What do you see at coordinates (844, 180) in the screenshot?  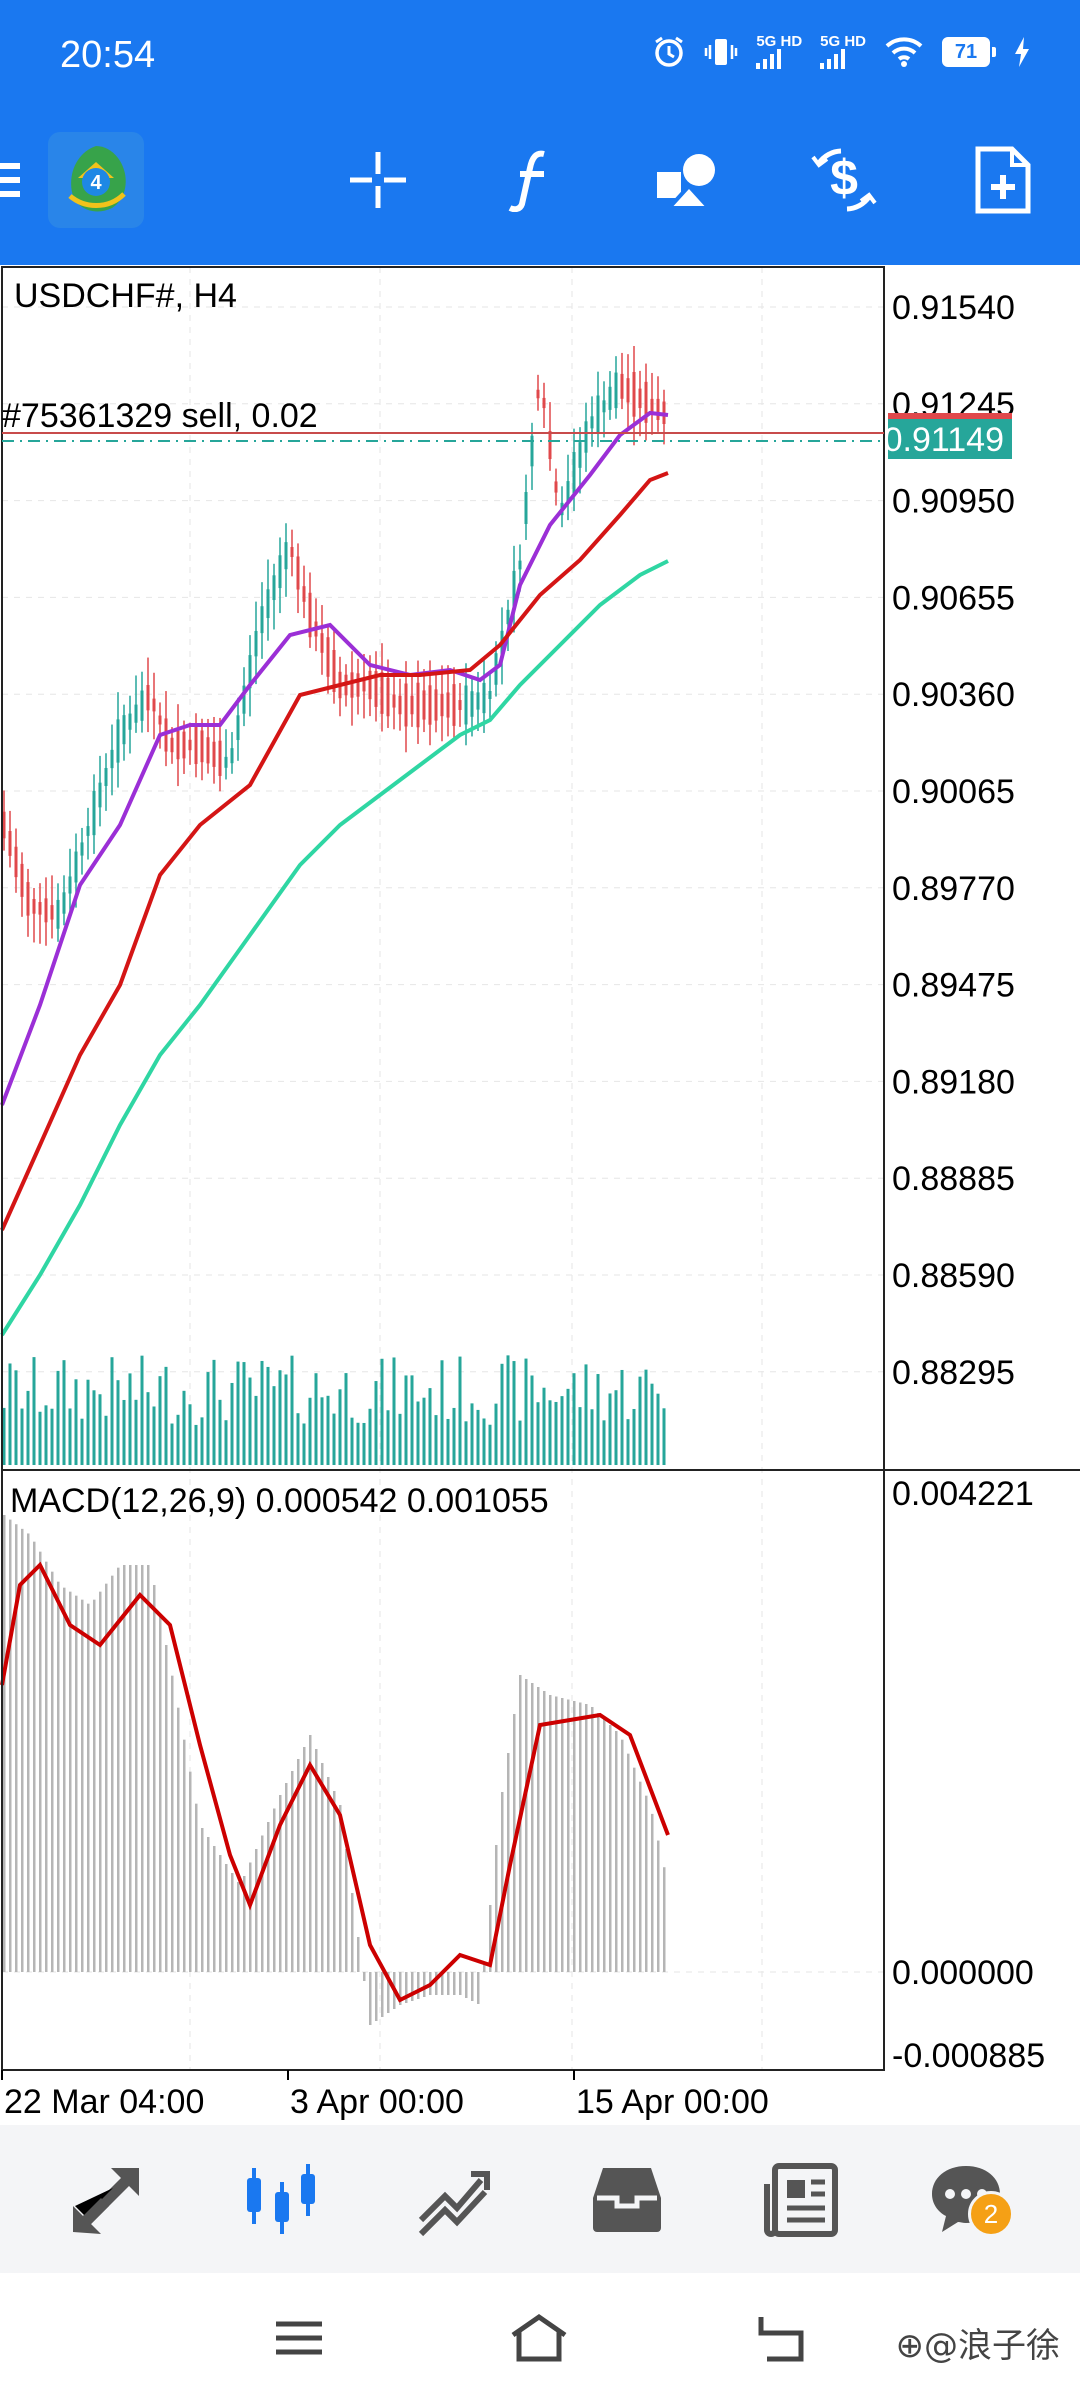 I see `trade-icon: $` at bounding box center [844, 180].